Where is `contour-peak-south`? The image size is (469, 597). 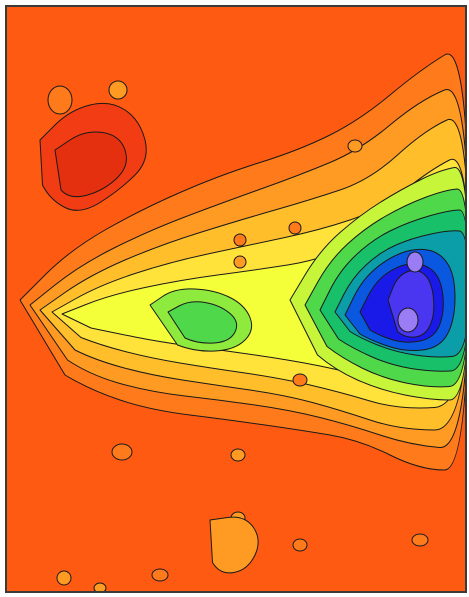
contour-peak-south is located at coordinates (408, 320).